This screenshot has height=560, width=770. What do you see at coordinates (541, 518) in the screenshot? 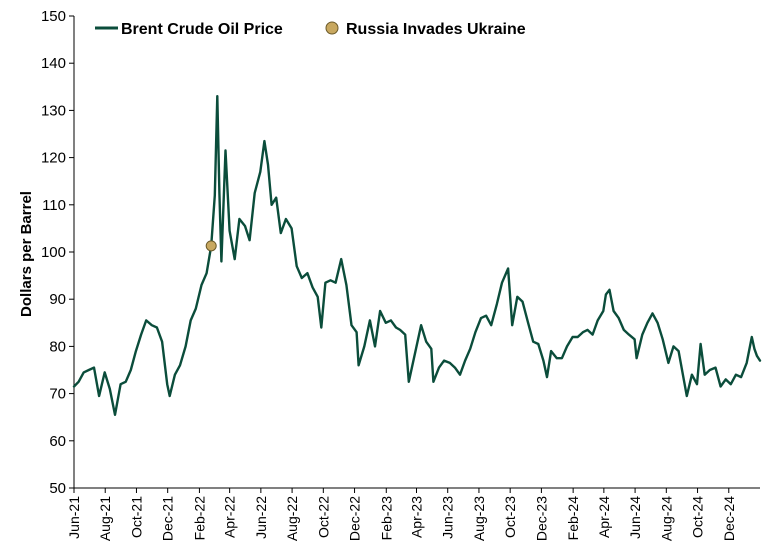
I see `x-tick-label: Dec-23` at bounding box center [541, 518].